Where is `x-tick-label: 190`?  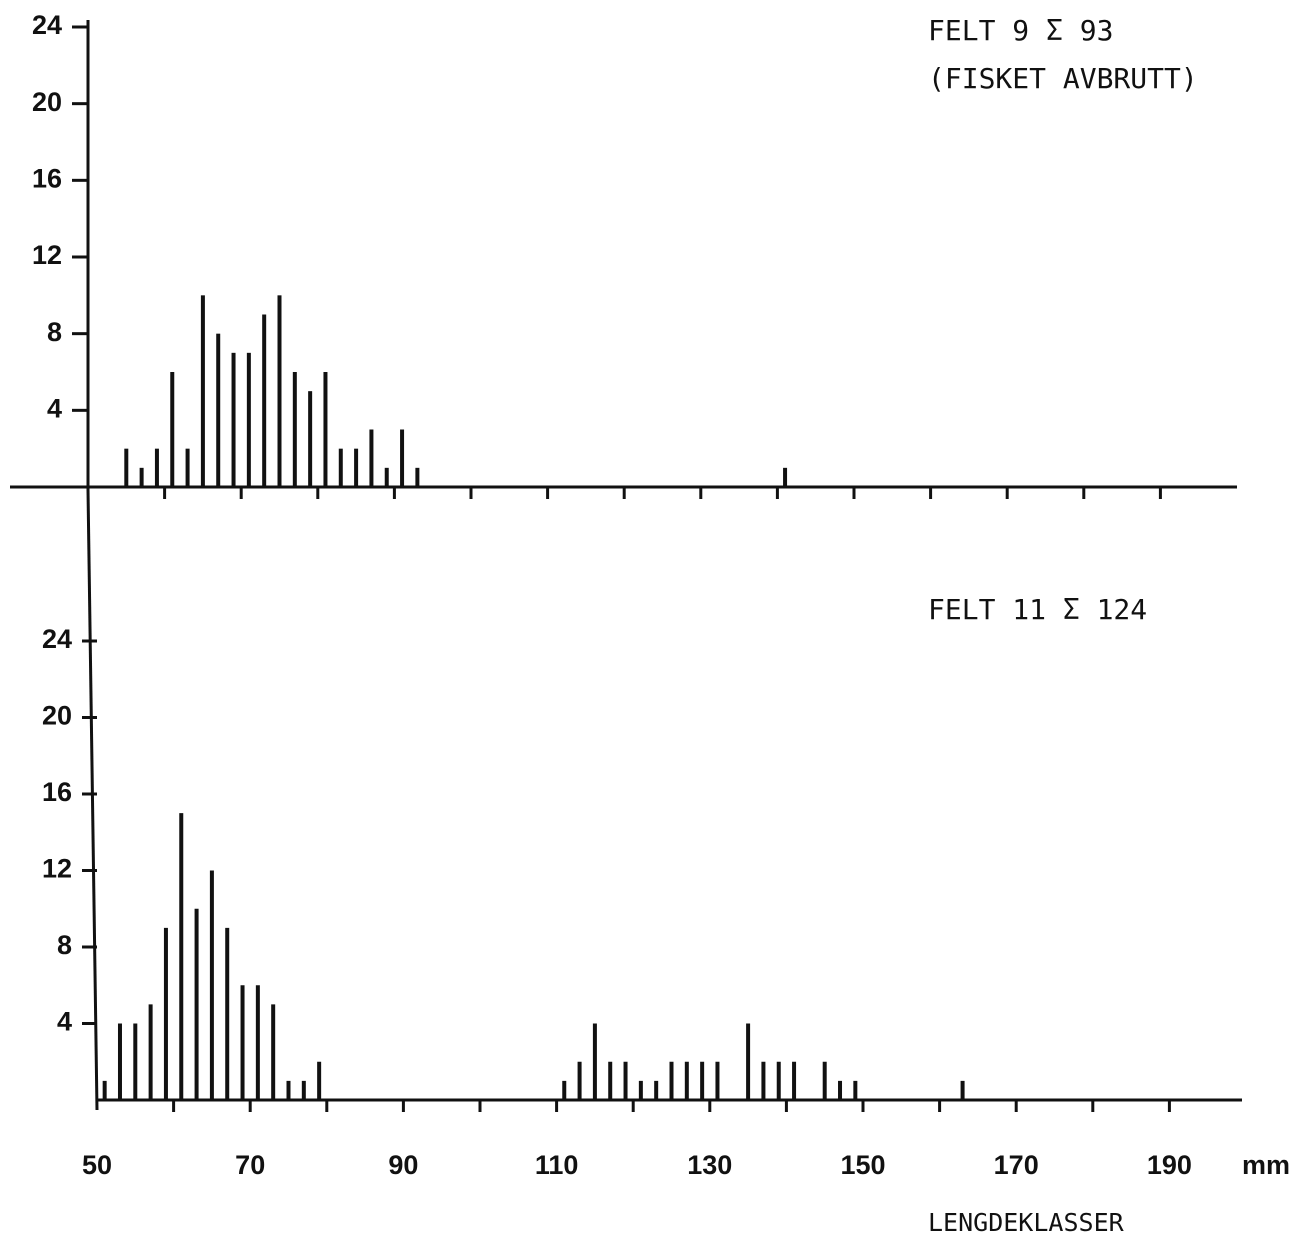
x-tick-label: 190 is located at coordinates (1169, 1165).